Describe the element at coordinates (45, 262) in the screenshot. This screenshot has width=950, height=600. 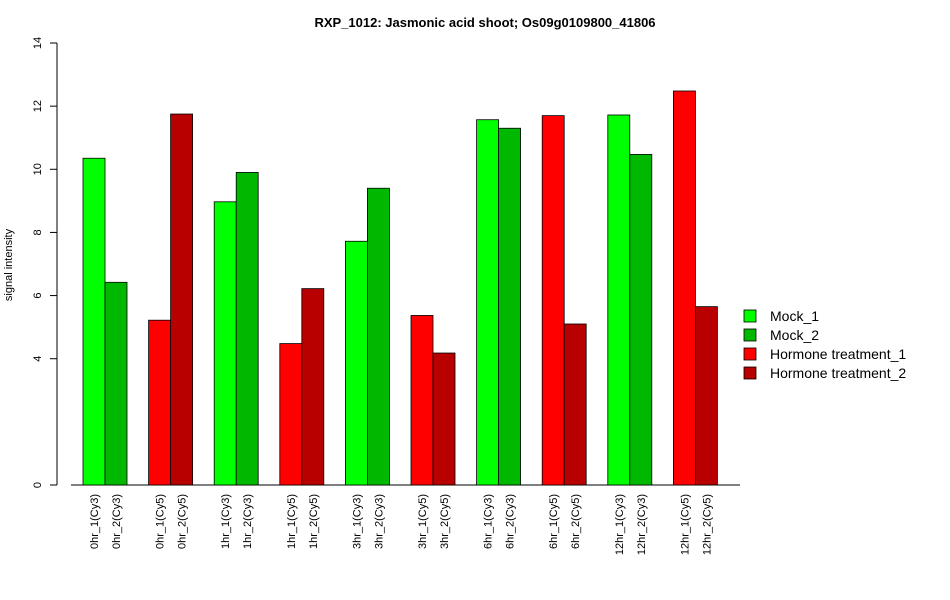
I see `y-axis: 0 4 6 8 10 12 14` at that location.